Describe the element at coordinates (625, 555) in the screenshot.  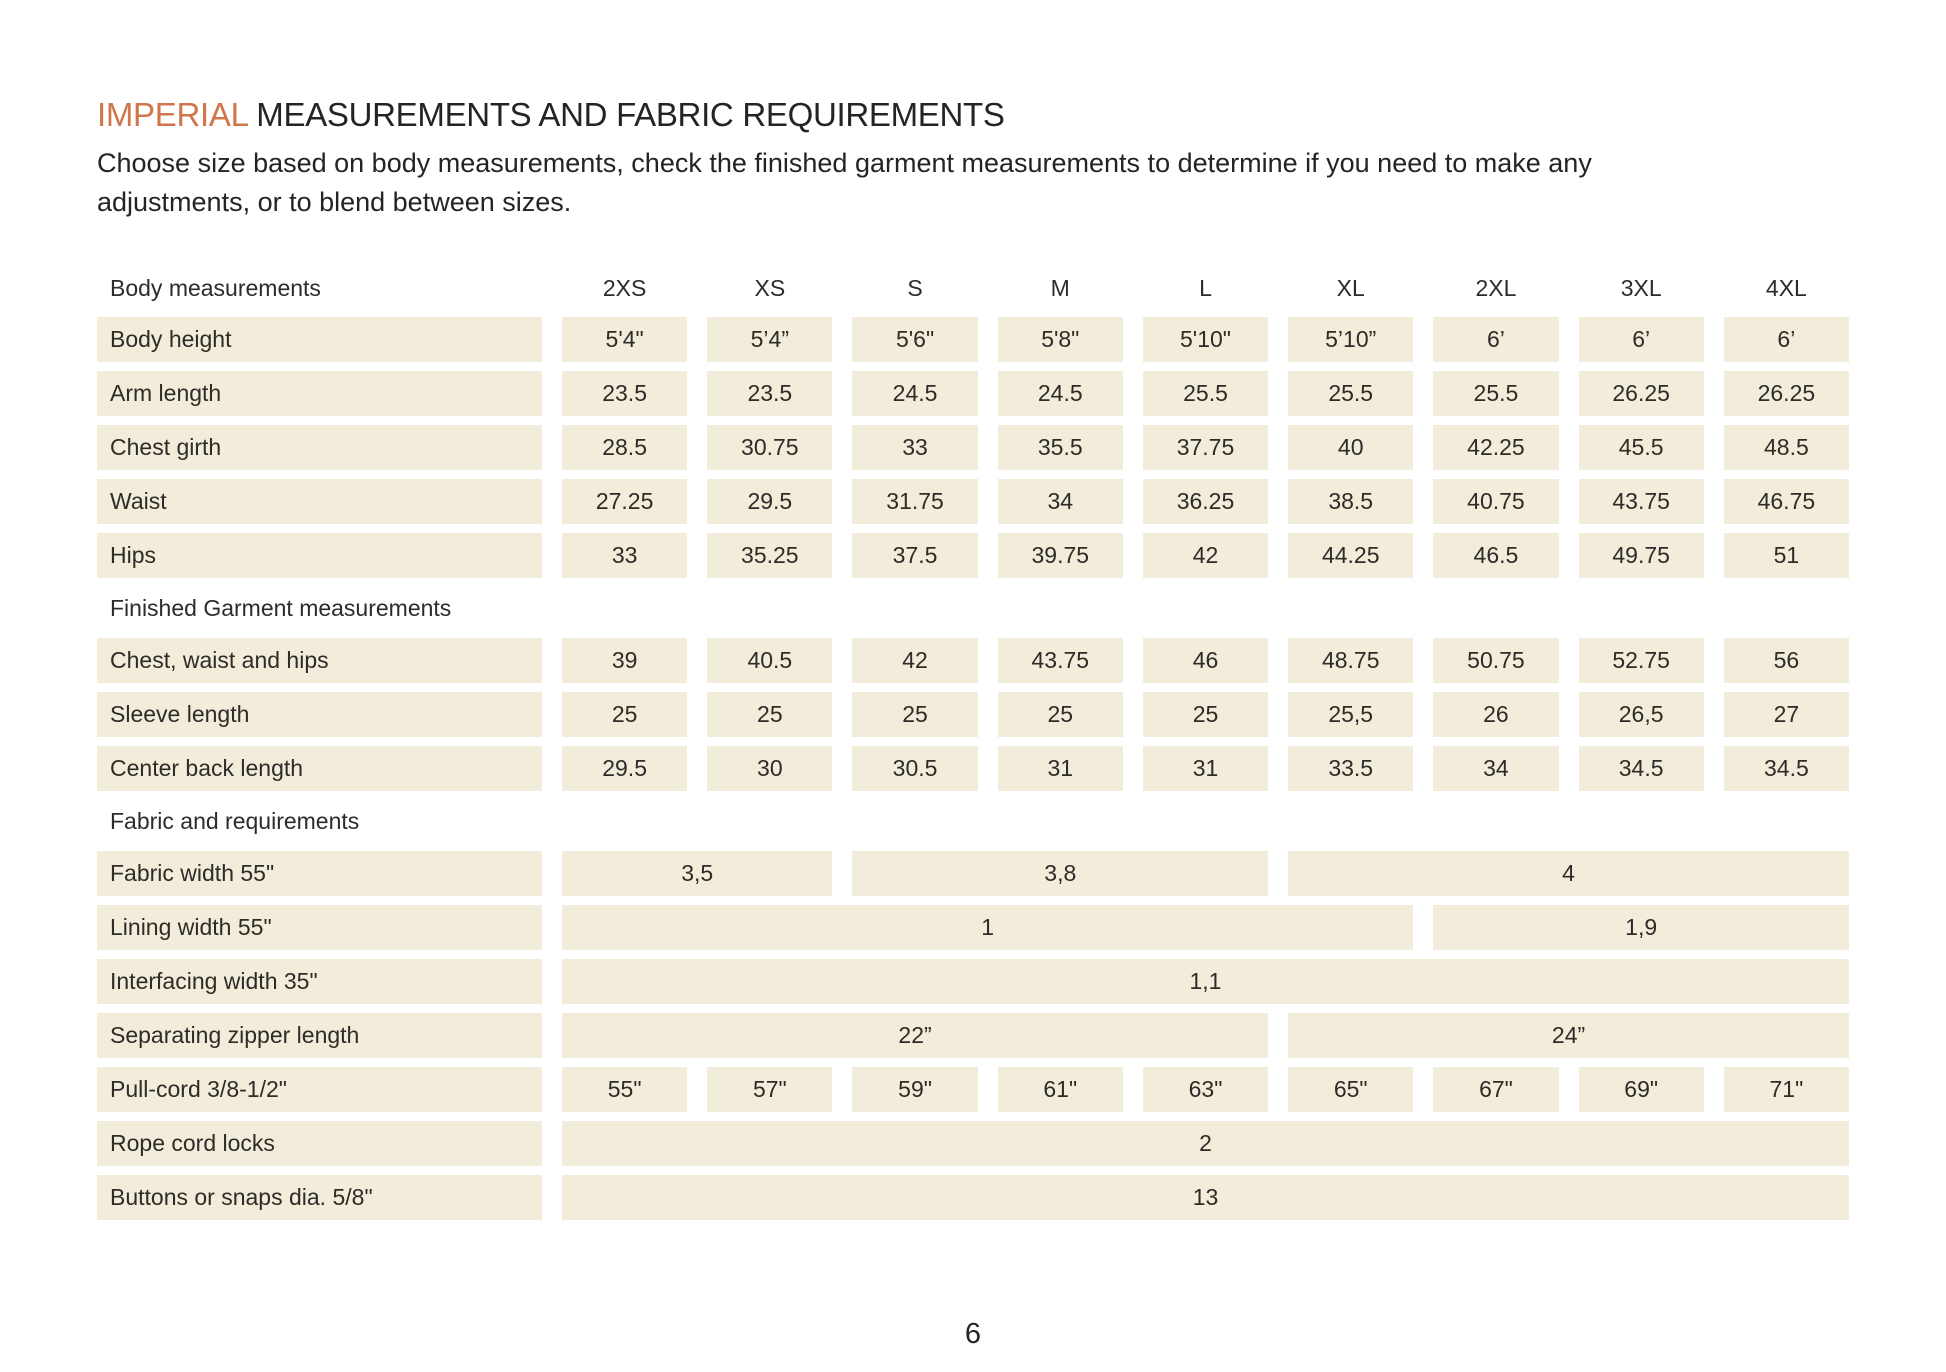
I see `table-cell: 33` at that location.